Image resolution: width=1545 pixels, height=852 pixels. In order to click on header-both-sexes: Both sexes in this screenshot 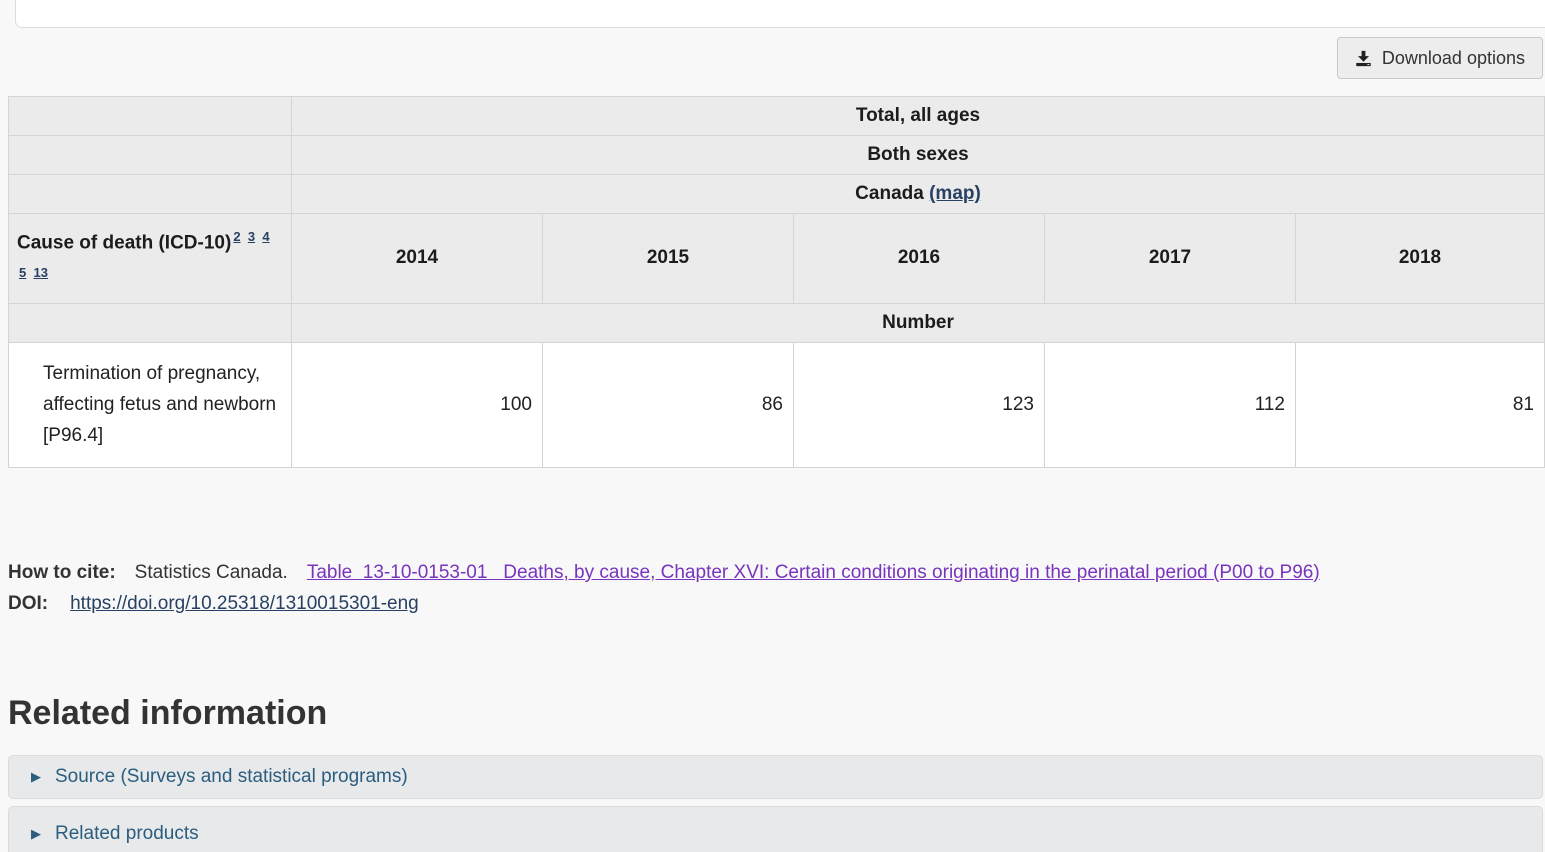, I will do `click(918, 155)`.